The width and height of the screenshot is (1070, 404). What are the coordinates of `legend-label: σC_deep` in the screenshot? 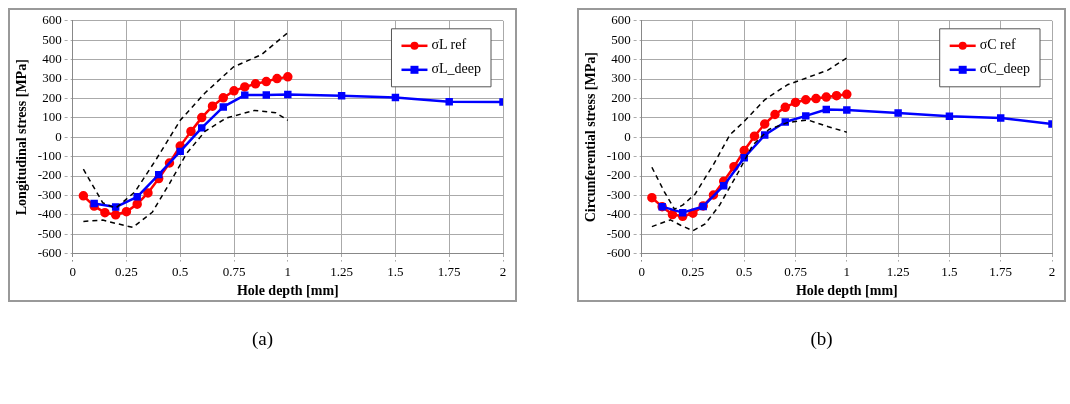 It's located at (1004, 69).